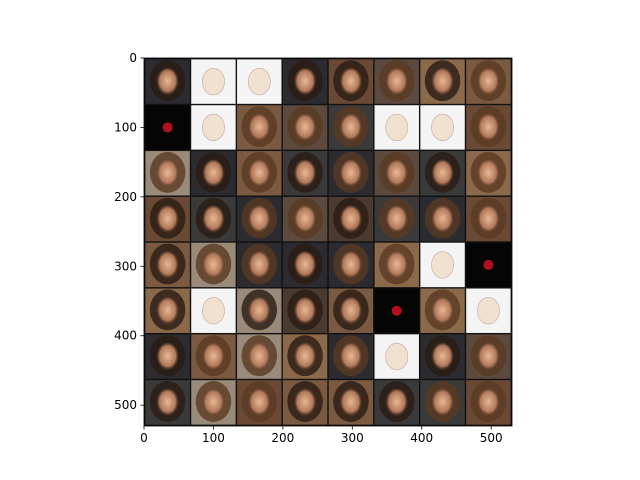 This screenshot has width=640, height=480. What do you see at coordinates (282, 438) in the screenshot?
I see `x-tick-label: 200` at bounding box center [282, 438].